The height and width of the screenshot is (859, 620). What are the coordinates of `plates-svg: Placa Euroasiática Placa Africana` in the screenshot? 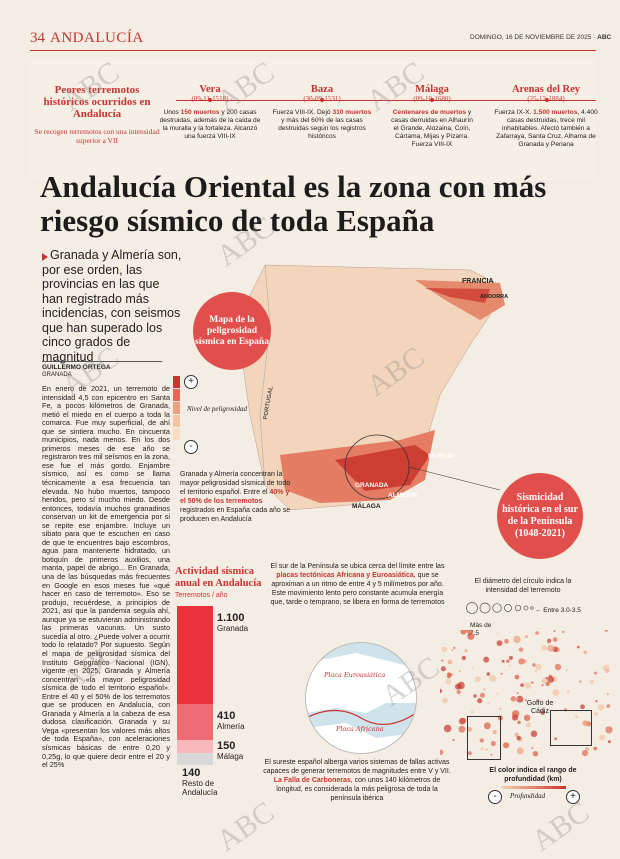 It's located at (361, 703).